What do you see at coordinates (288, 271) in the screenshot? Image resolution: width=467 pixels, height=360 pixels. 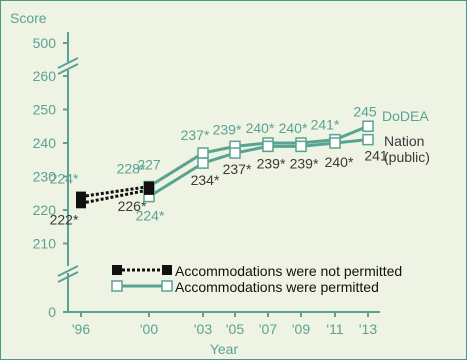 I see `legend-label-not-permitted: Accommodations were not permitted` at bounding box center [288, 271].